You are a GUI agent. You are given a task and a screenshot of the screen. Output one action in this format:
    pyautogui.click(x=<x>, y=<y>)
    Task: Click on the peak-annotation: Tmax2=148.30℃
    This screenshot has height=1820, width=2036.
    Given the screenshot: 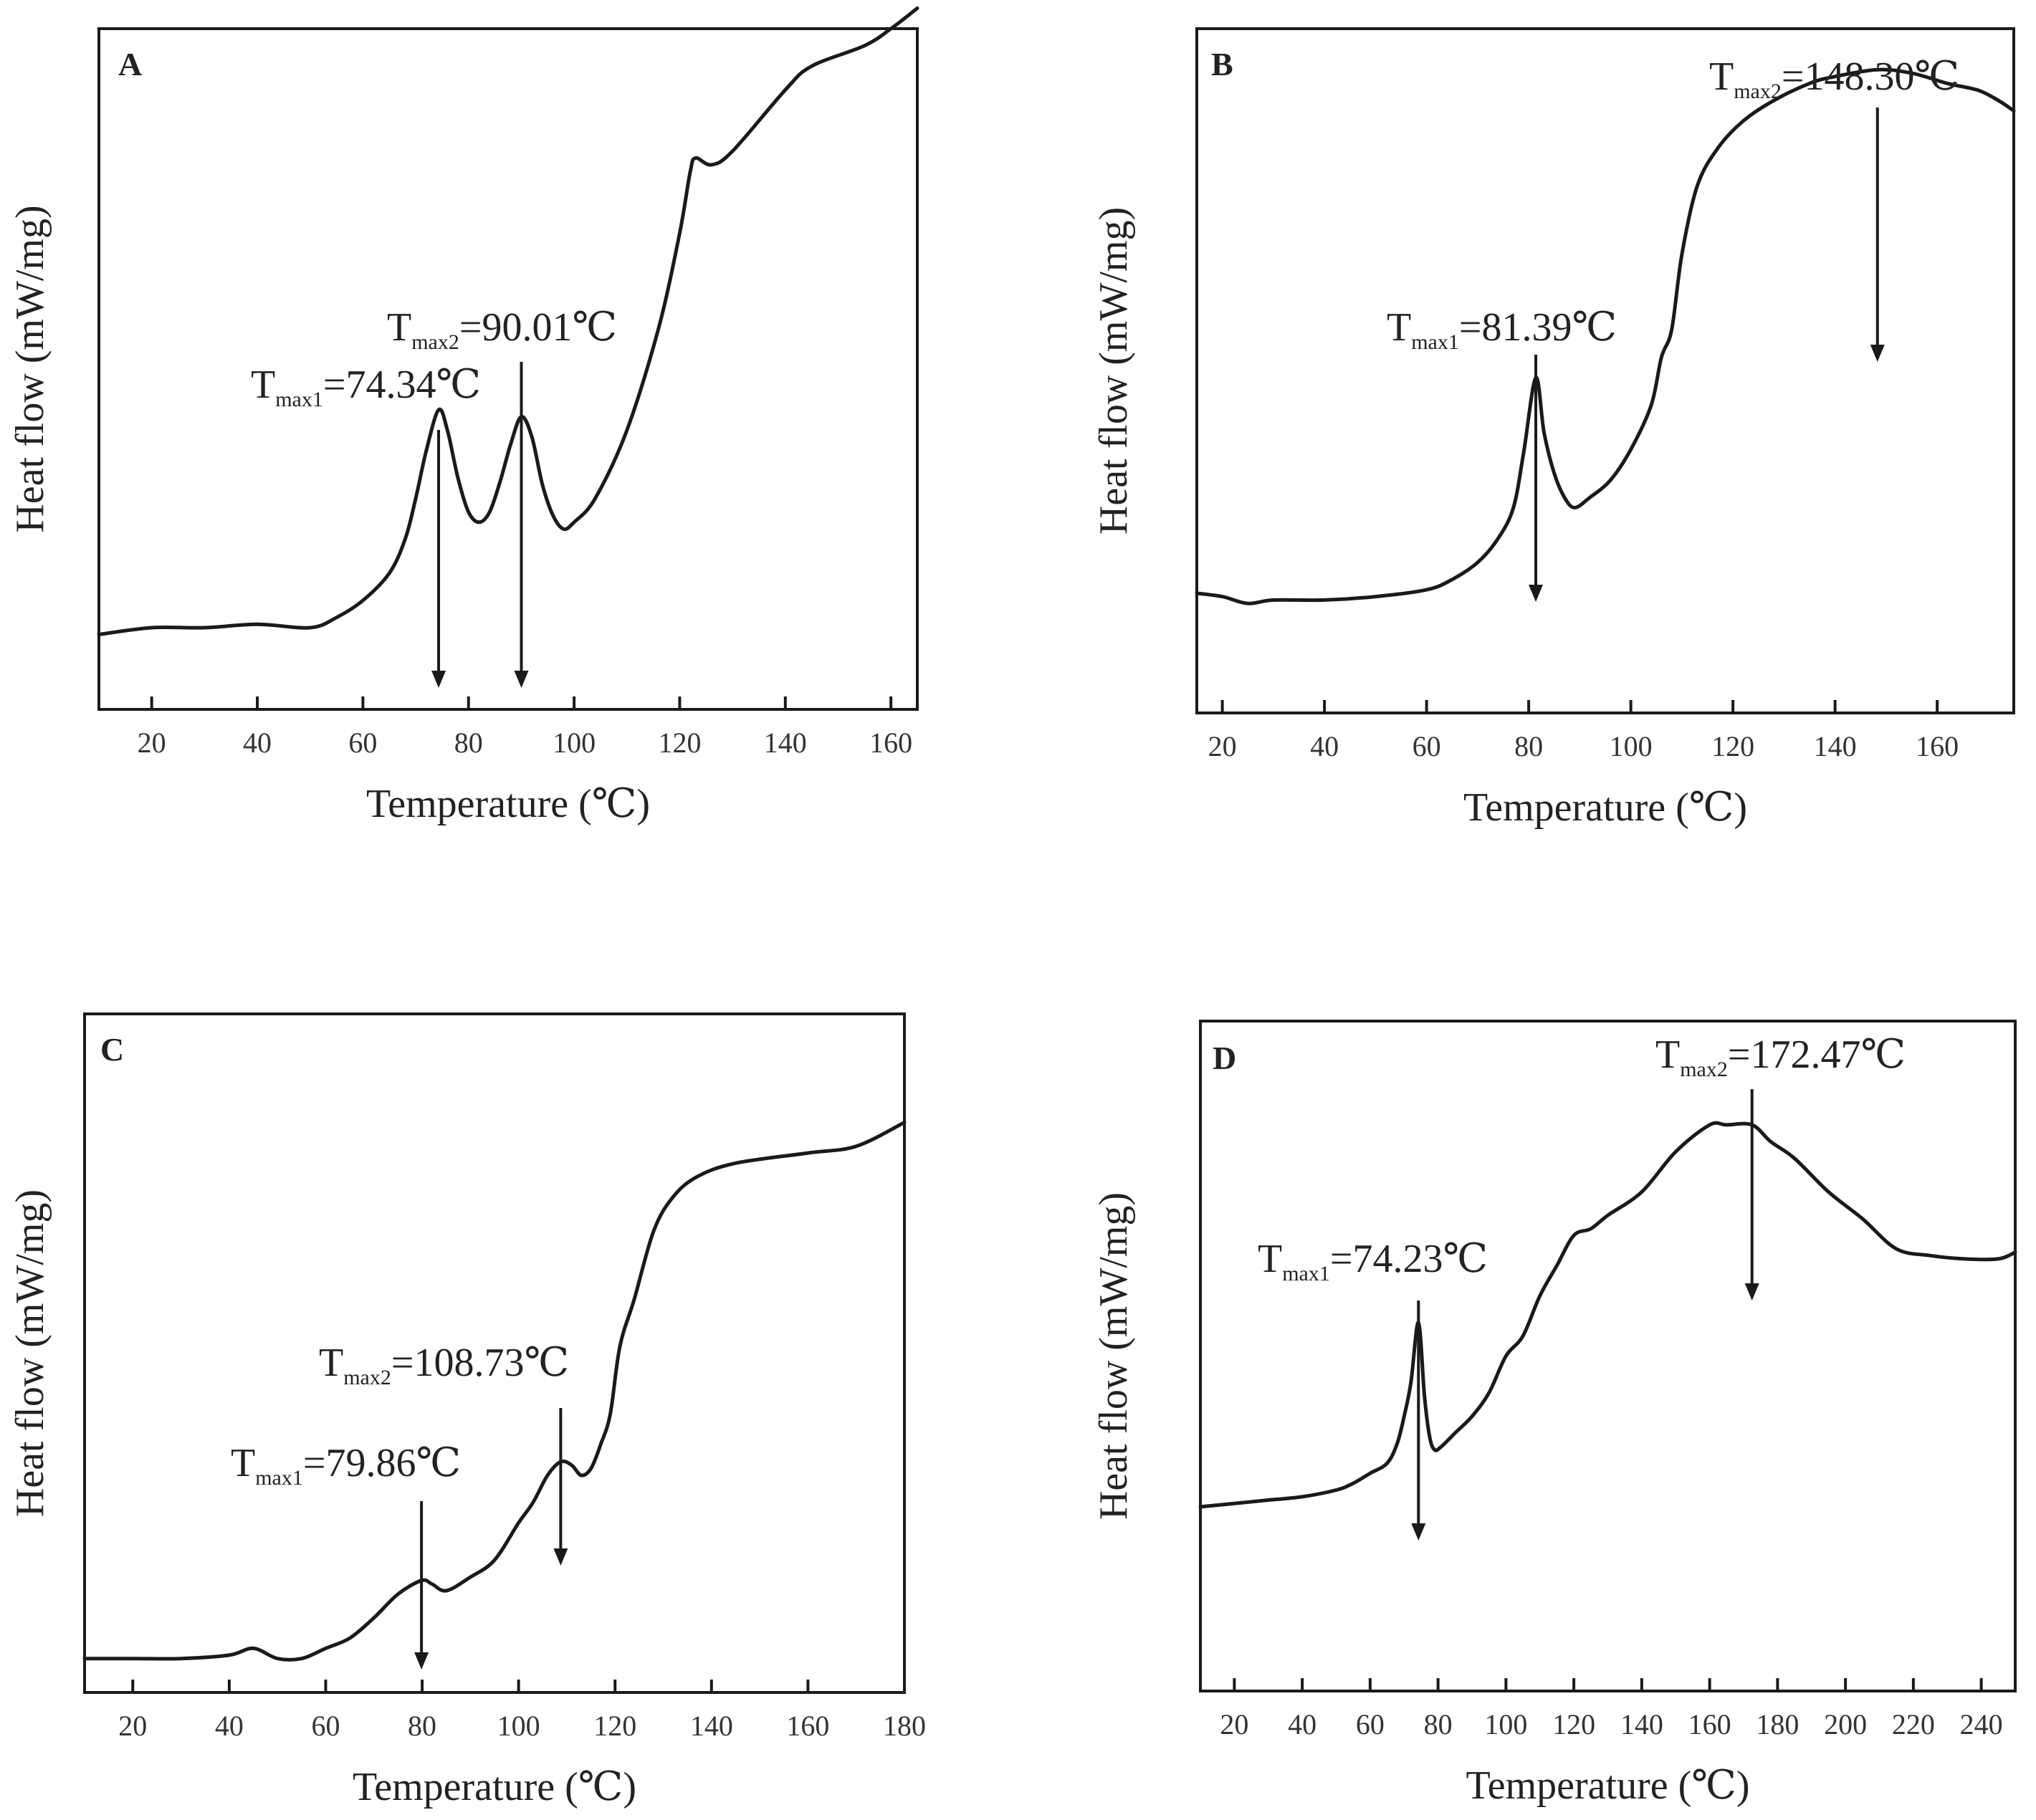 What is the action you would take?
    pyautogui.click(x=1834, y=78)
    